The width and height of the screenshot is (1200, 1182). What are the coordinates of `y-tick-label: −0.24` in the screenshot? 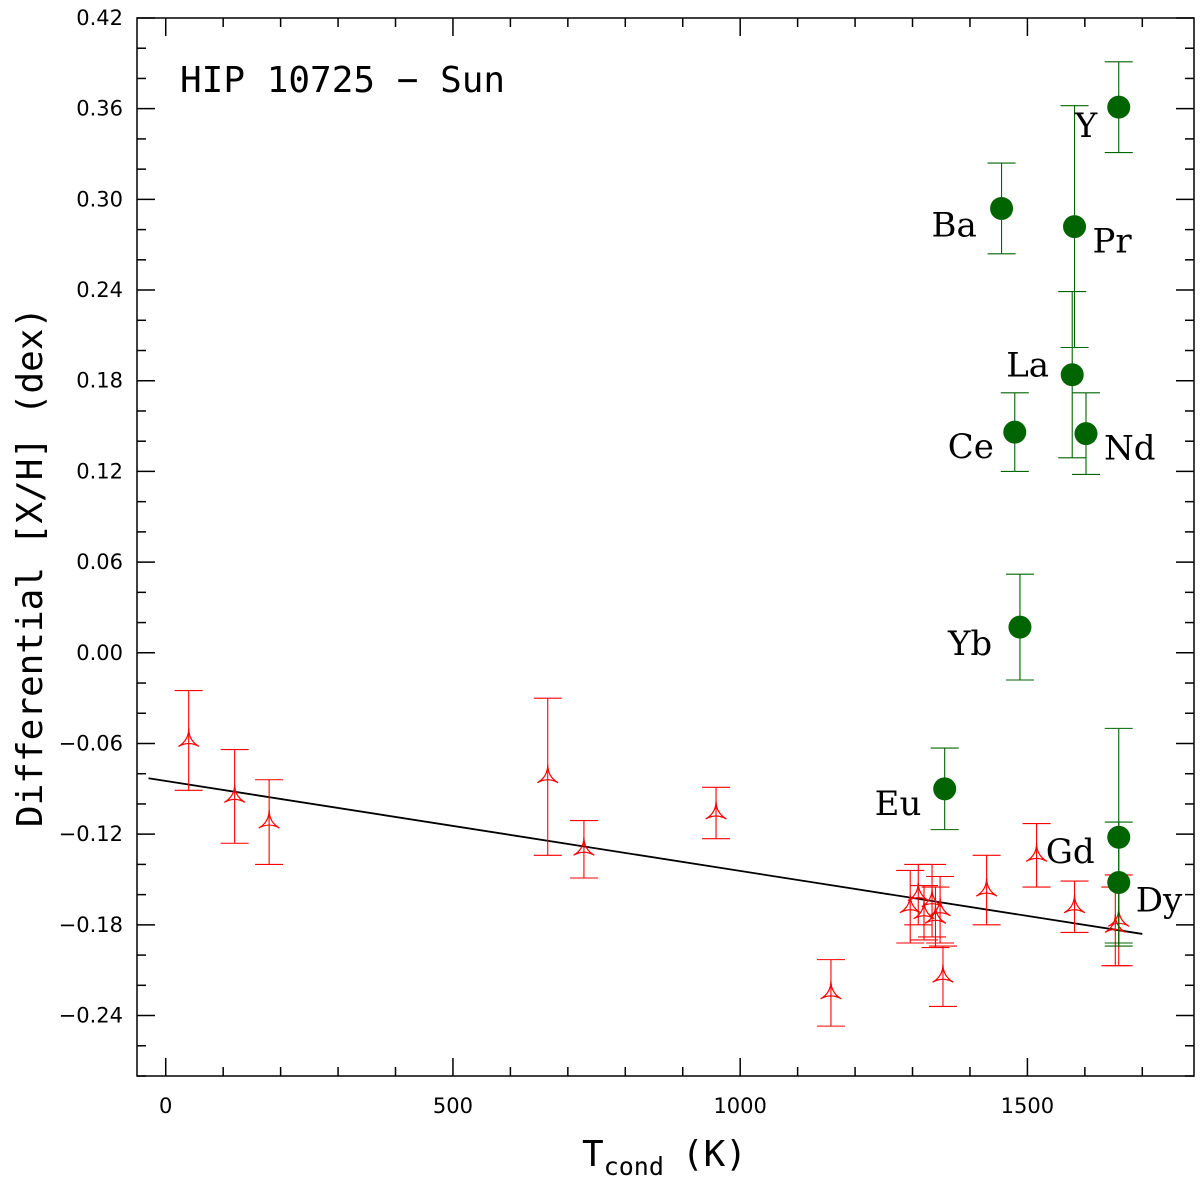 It's located at (91, 1016).